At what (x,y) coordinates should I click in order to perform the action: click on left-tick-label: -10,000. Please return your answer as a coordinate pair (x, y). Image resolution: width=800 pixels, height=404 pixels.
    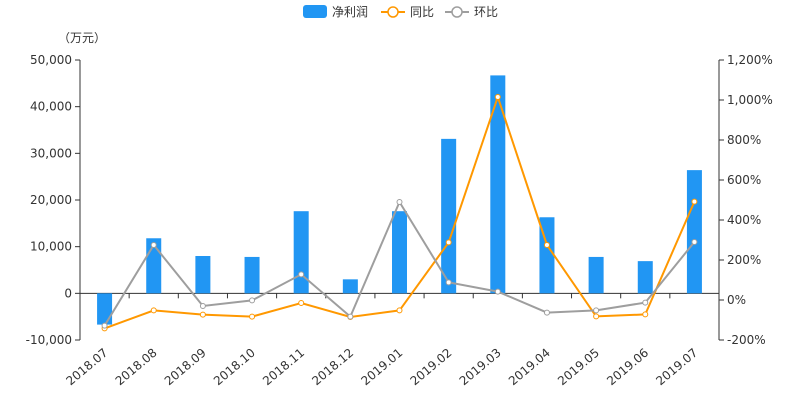
    Looking at the image, I should click on (49, 340).